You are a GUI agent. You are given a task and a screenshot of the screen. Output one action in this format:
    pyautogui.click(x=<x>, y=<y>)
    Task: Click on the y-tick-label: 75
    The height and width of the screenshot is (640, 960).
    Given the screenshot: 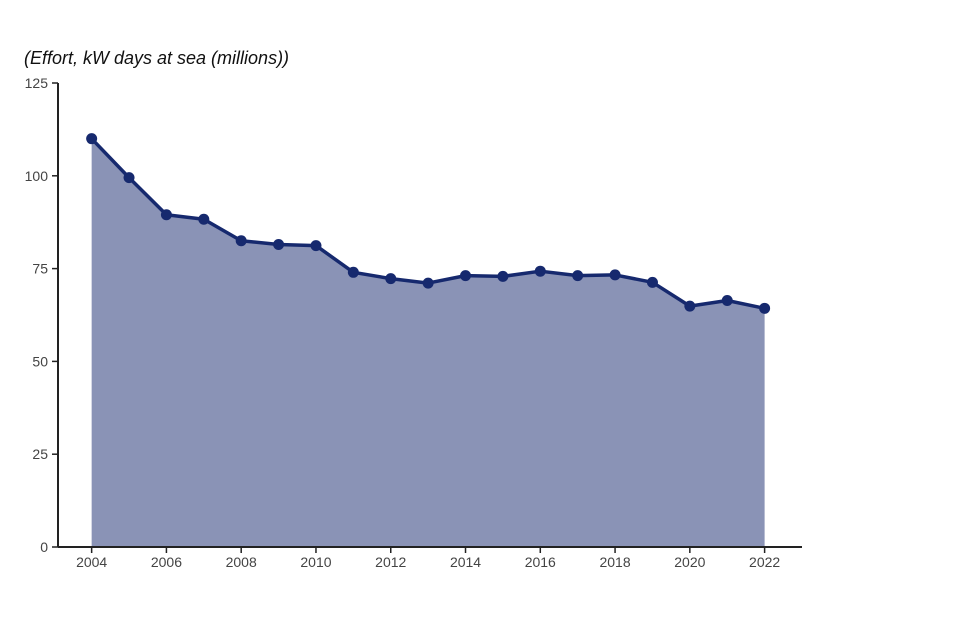 What is the action you would take?
    pyautogui.click(x=40, y=269)
    